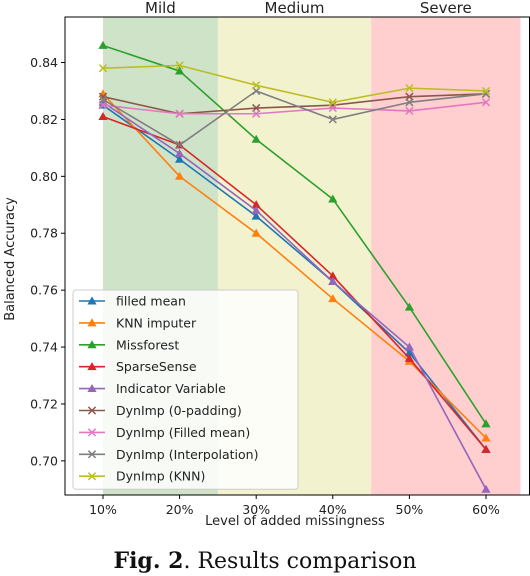 This screenshot has height=576, width=530. I want to click on x-axis-label: Level of added missingness, so click(295, 521).